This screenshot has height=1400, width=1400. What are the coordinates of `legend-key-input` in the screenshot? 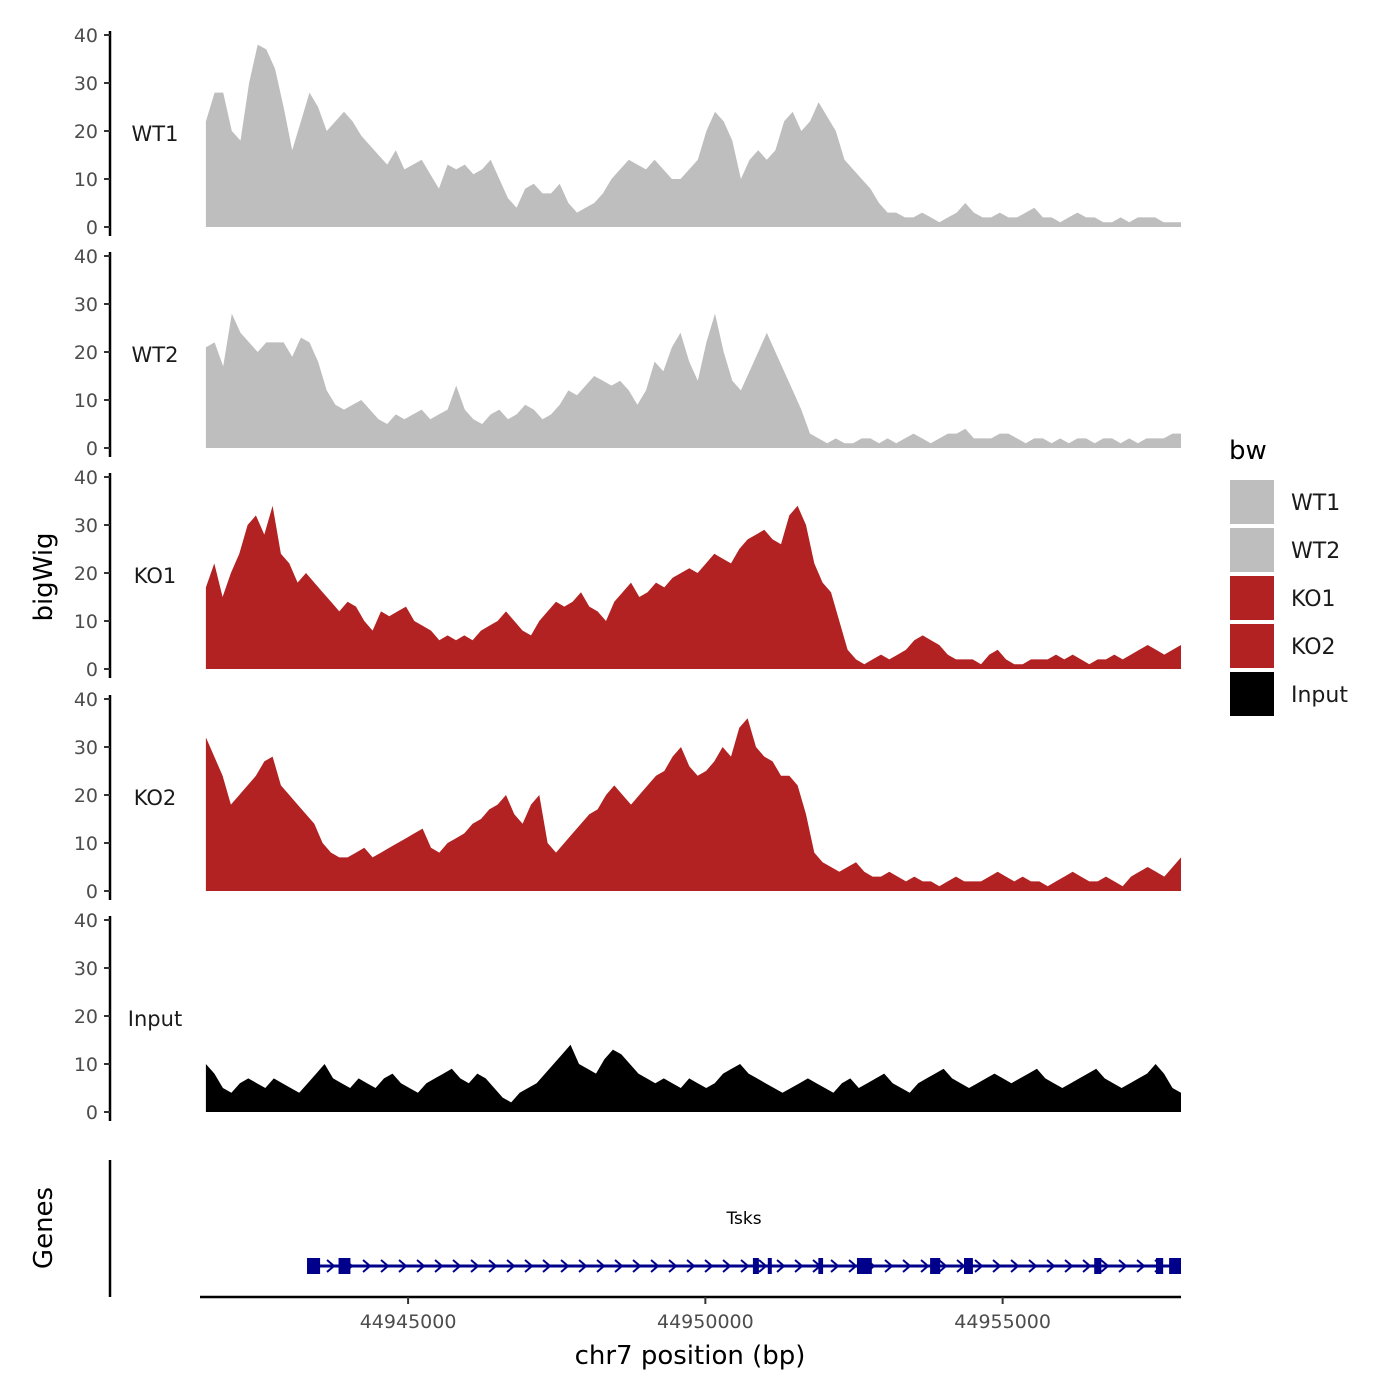 It's located at (1252, 694).